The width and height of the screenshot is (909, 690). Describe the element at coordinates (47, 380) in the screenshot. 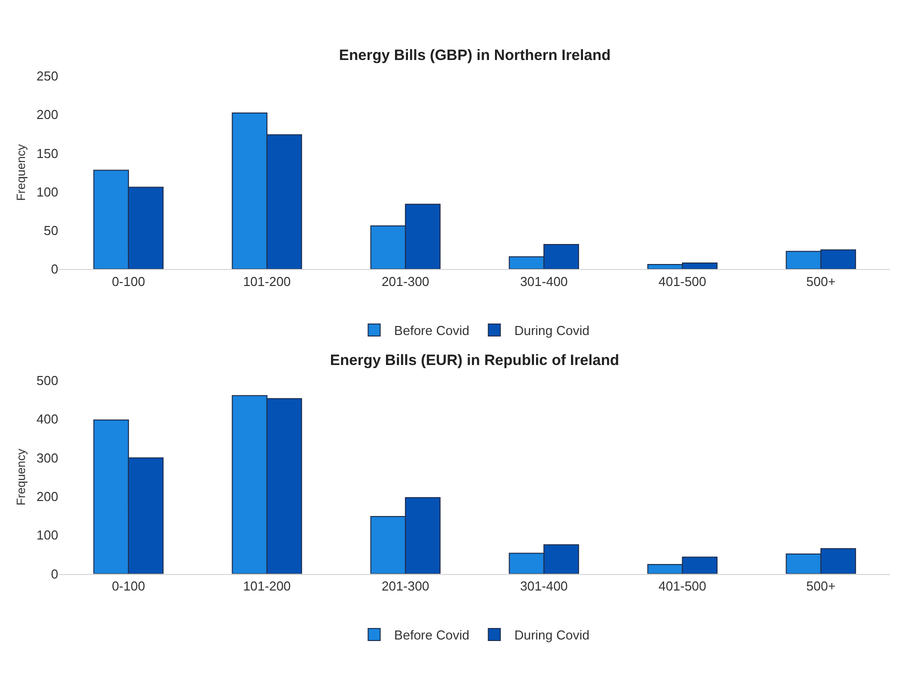

I see `y-tick-label: 500` at that location.